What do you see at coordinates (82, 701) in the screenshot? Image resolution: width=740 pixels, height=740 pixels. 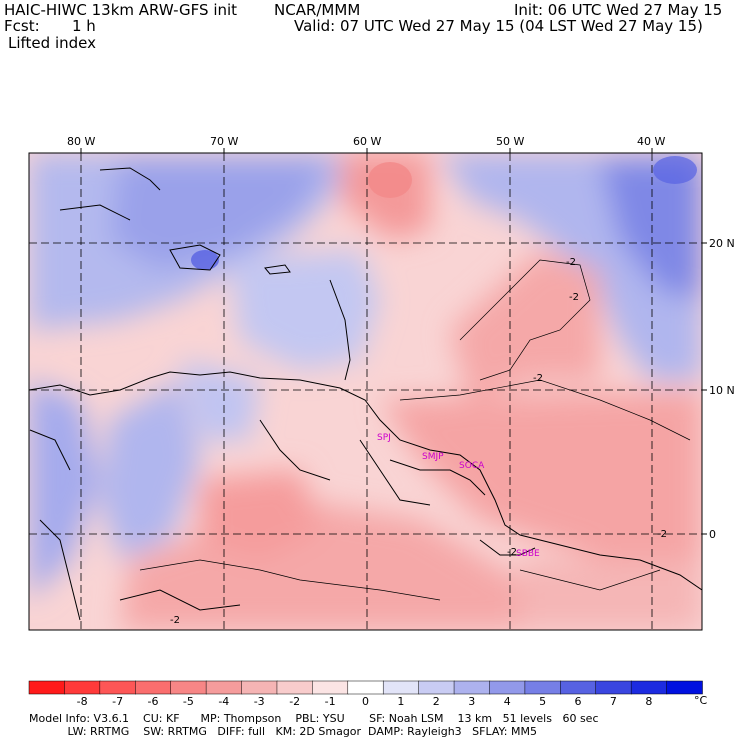 I see `colorbar-tick-label: -8` at bounding box center [82, 701].